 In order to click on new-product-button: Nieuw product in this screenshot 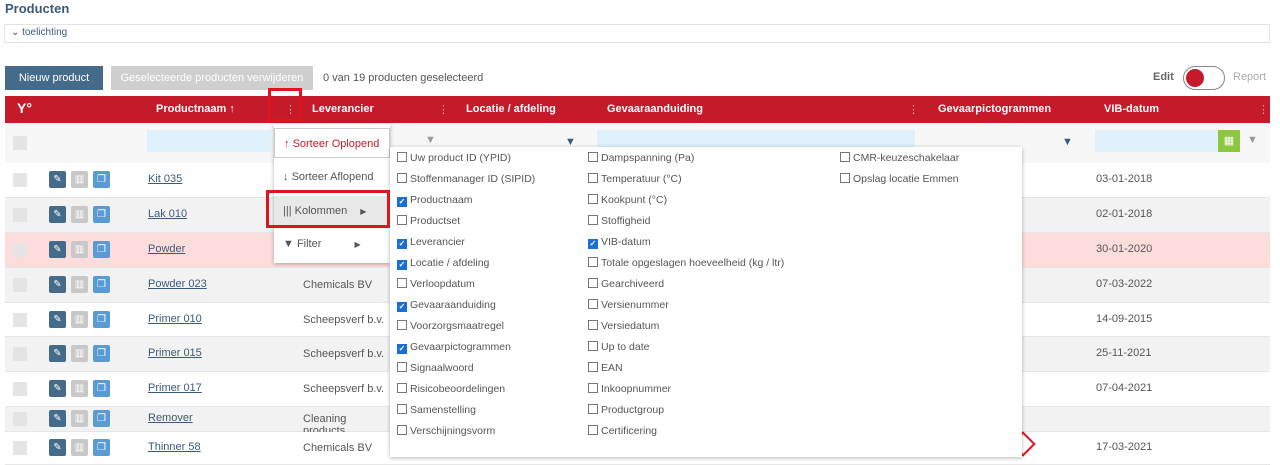, I will do `click(54, 78)`.